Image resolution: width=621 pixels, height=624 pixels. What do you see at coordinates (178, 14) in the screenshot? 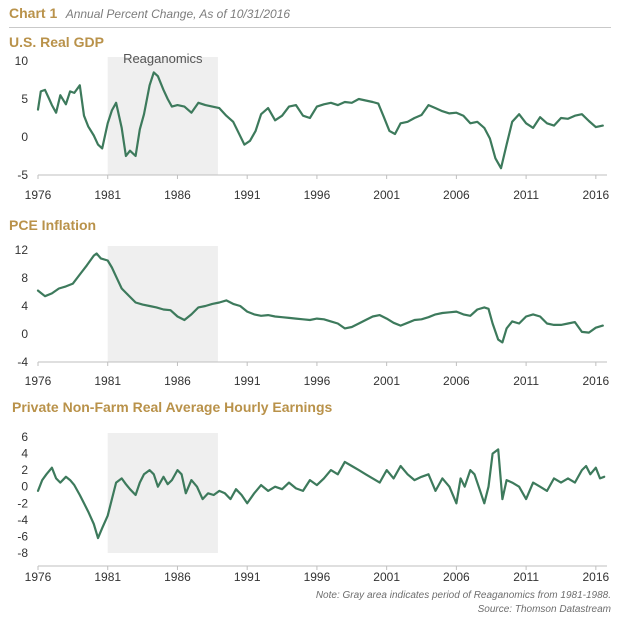
I see `chart-subtitle: Annual Percent Change, As of 10/31/2016` at bounding box center [178, 14].